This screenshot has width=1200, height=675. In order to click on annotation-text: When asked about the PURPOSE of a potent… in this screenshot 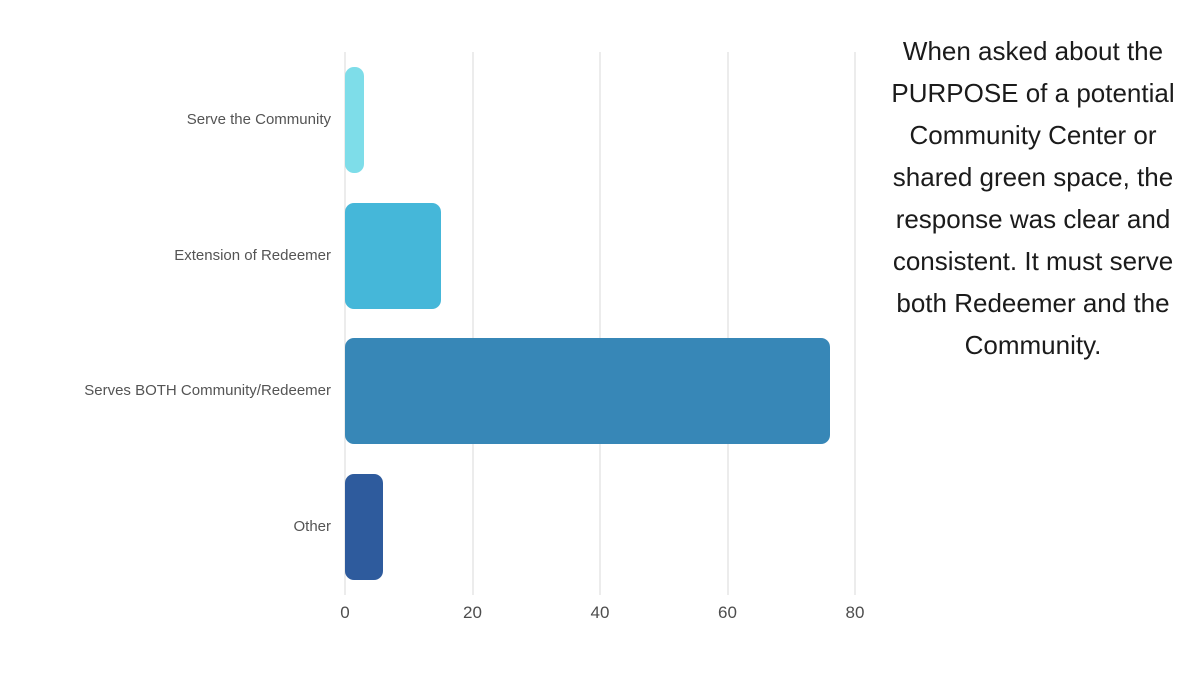, I will do `click(1033, 198)`.